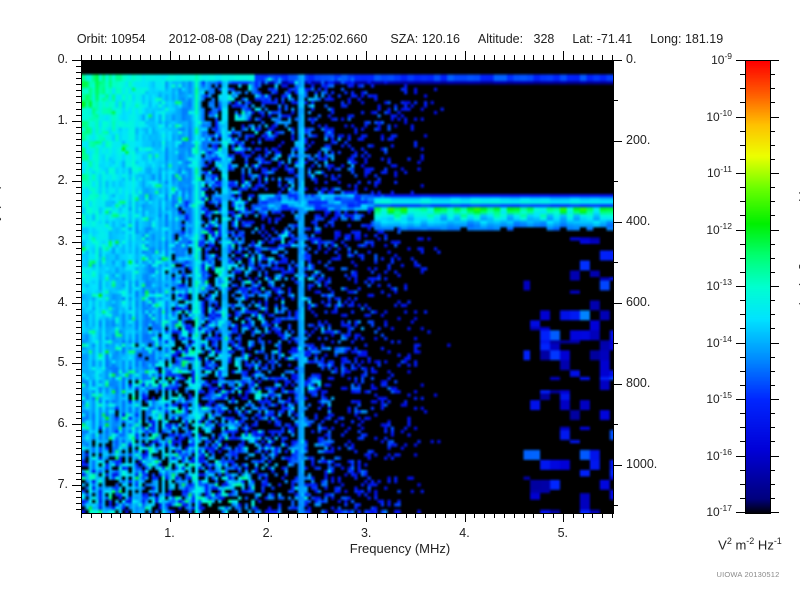 The height and width of the screenshot is (600, 800). What do you see at coordinates (614, 39) in the screenshot?
I see `lat-value: -71.41` at bounding box center [614, 39].